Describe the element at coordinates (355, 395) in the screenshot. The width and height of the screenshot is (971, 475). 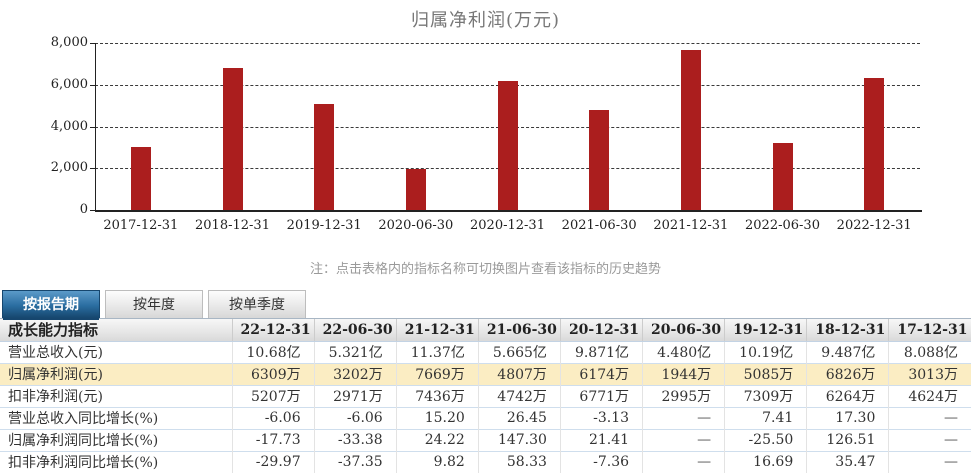
I see `value-cell: 2971万` at that location.